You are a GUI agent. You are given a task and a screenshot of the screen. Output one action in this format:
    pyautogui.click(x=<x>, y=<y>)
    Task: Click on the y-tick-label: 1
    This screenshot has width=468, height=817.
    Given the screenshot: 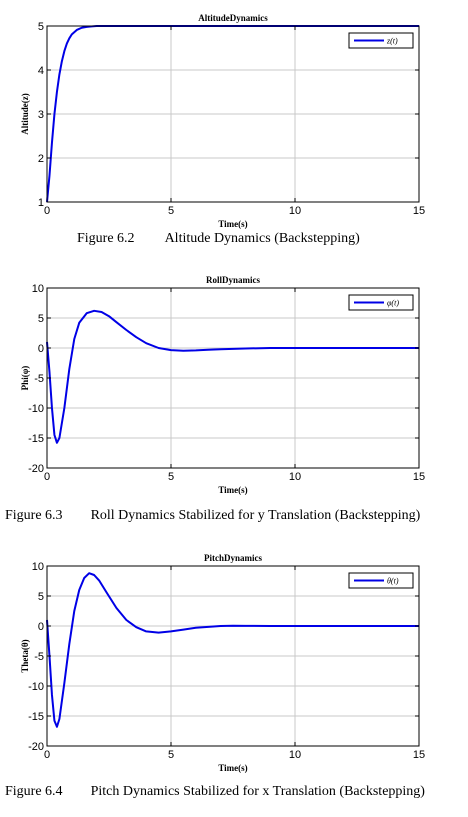 What is the action you would take?
    pyautogui.click(x=41, y=203)
    